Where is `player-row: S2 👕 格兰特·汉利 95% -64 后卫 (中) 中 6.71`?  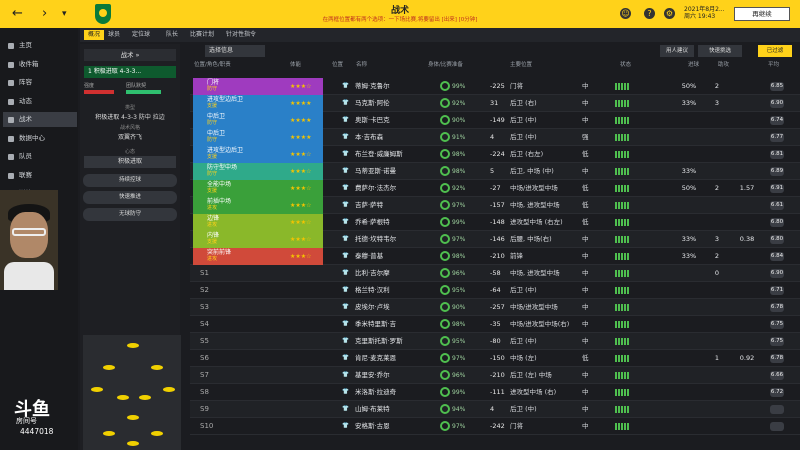 player-row: S2 👕 格兰特·汉利 95% -64 后卫 (中) 中 6.71 is located at coordinates (495, 290).